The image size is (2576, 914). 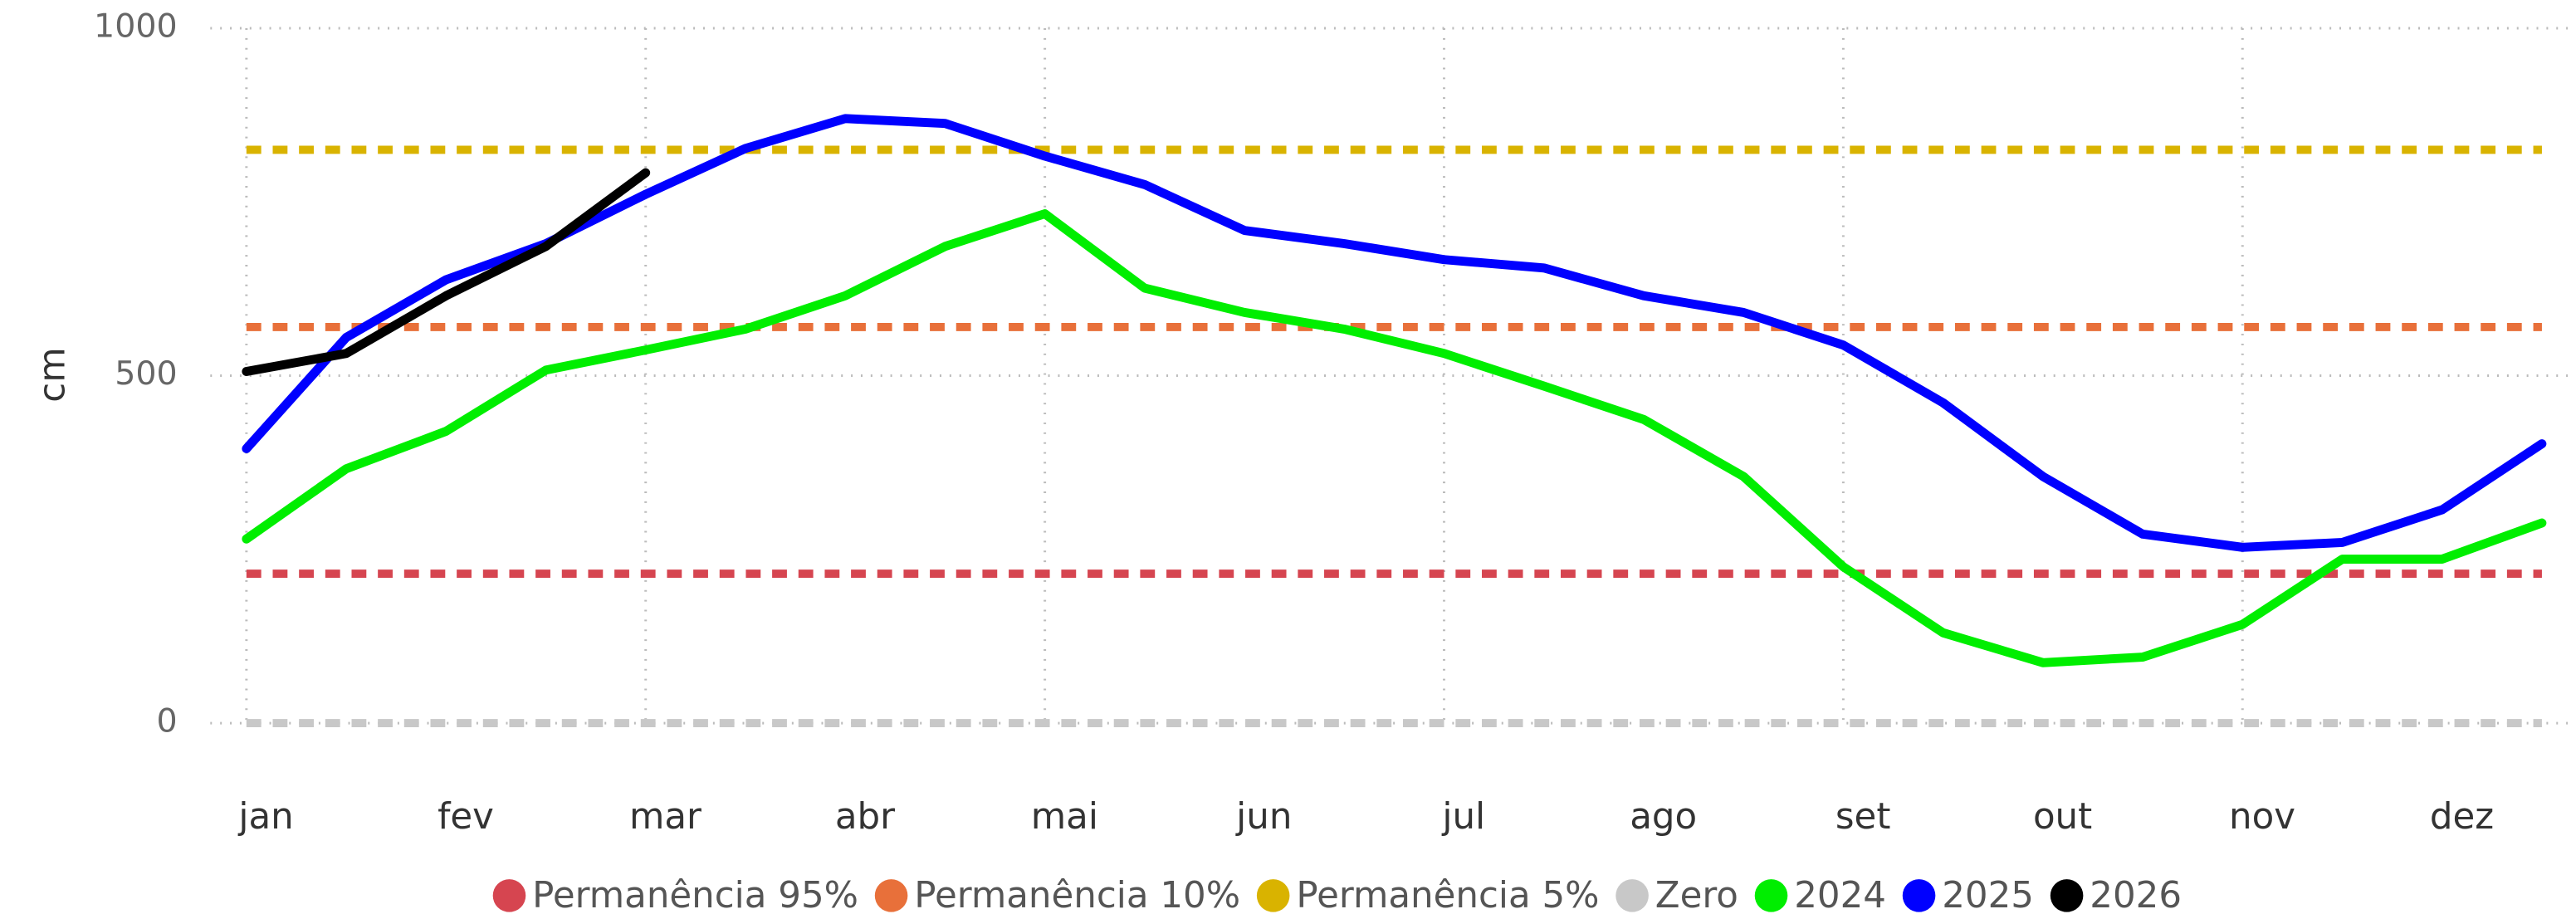 What do you see at coordinates (1863, 817) in the screenshot?
I see `x-tick-label: set` at bounding box center [1863, 817].